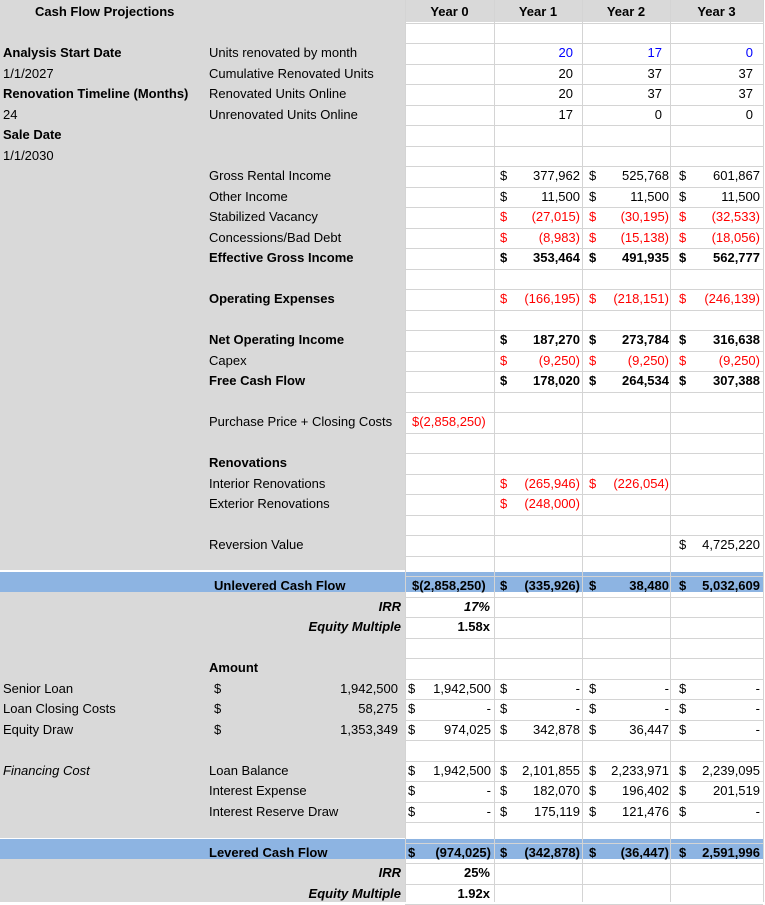  Describe the element at coordinates (449, 11) in the screenshot. I see `year-header-0: Year 0` at that location.